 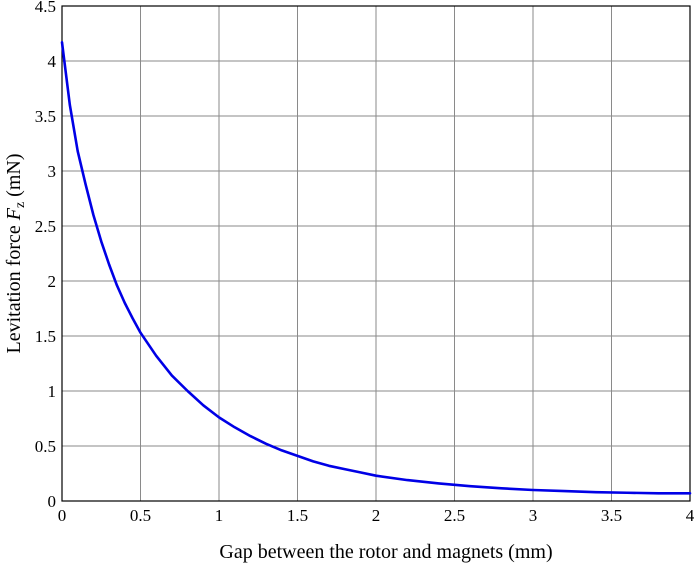 I want to click on y-axis-label-symbol: F, so click(x=14, y=214).